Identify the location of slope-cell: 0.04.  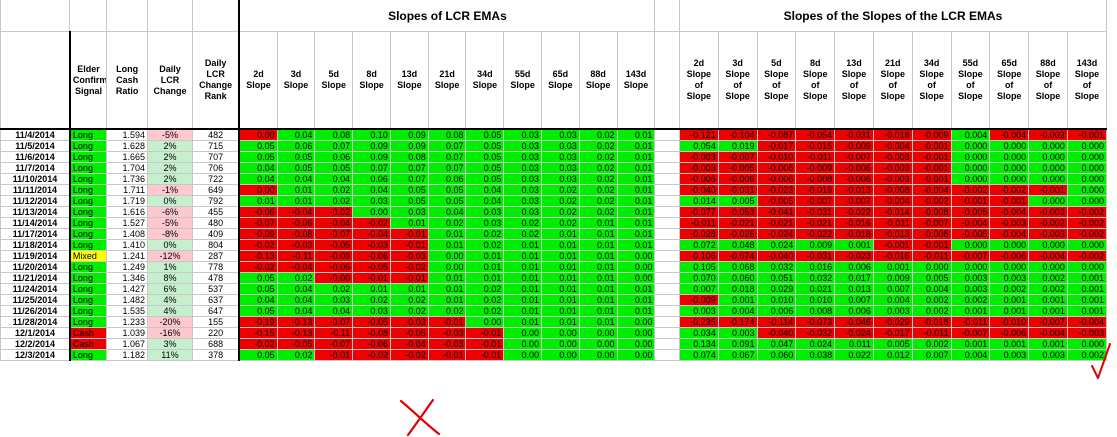
(296, 134).